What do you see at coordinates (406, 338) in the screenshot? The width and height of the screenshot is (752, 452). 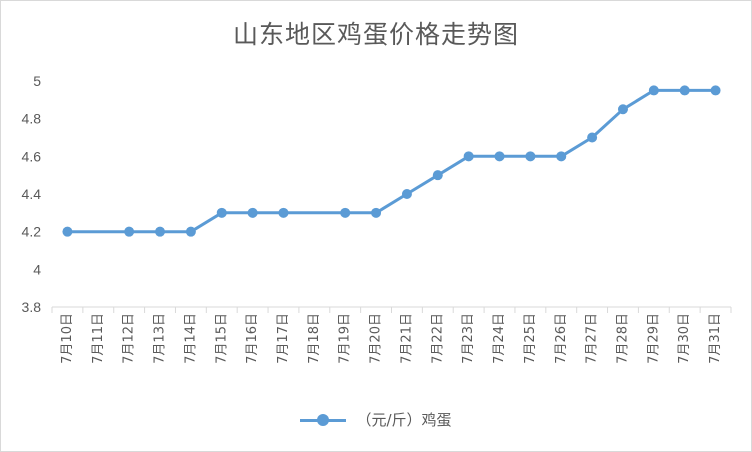 I see `x-tick-label: 7月21日` at bounding box center [406, 338].